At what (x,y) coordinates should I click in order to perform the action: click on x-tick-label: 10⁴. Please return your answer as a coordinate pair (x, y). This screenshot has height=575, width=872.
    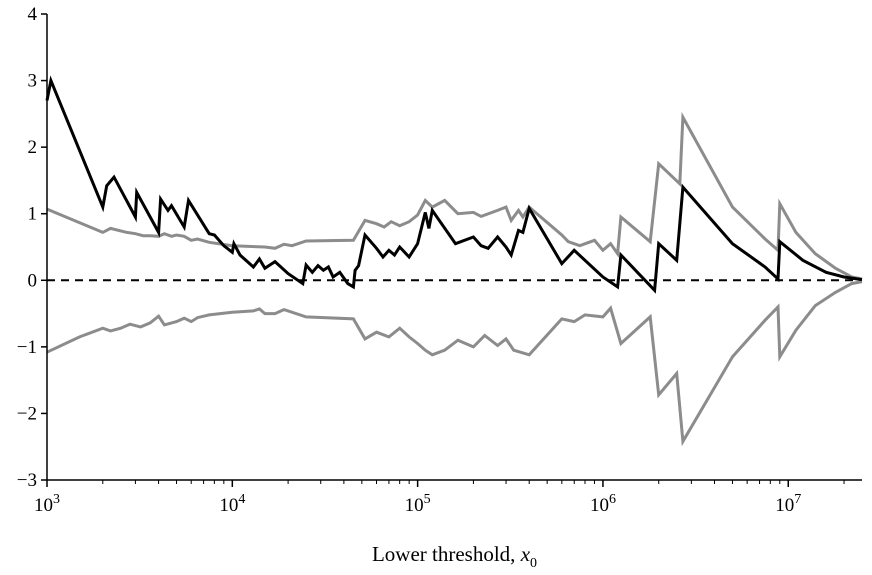
    Looking at the image, I should click on (232, 504).